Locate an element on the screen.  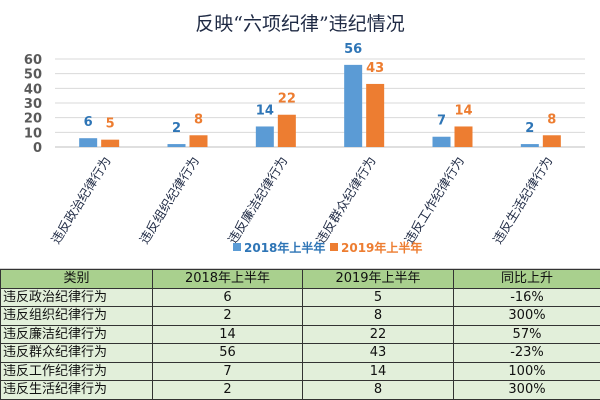
data-label: 5 is located at coordinates (110, 124).